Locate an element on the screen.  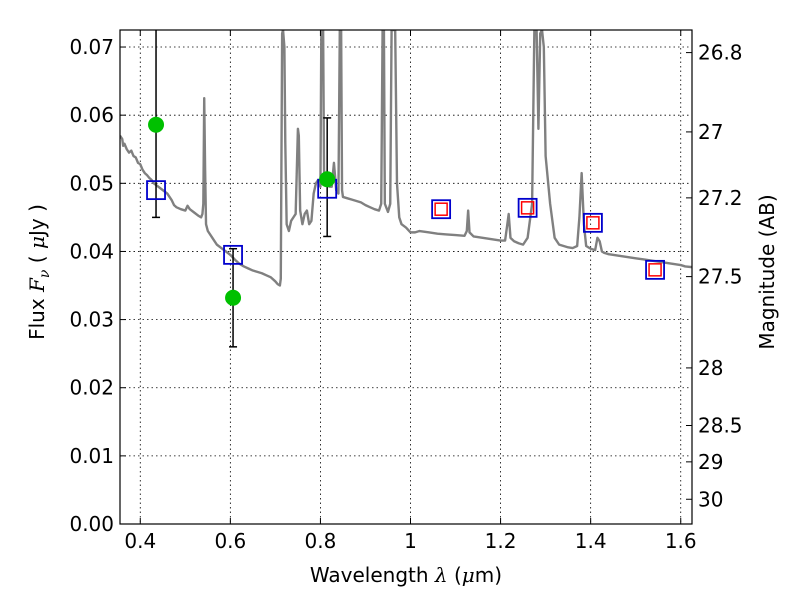
mag-tick-label: 26.8 is located at coordinates (720, 53).